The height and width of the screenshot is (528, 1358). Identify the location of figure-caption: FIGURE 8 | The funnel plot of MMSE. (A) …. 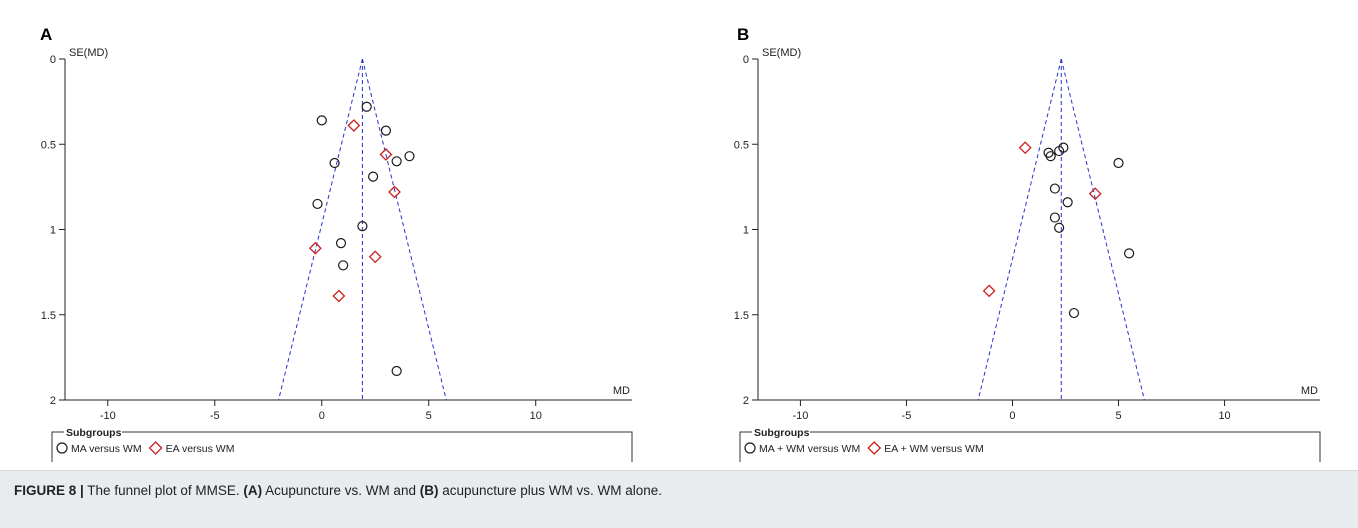
(338, 490).